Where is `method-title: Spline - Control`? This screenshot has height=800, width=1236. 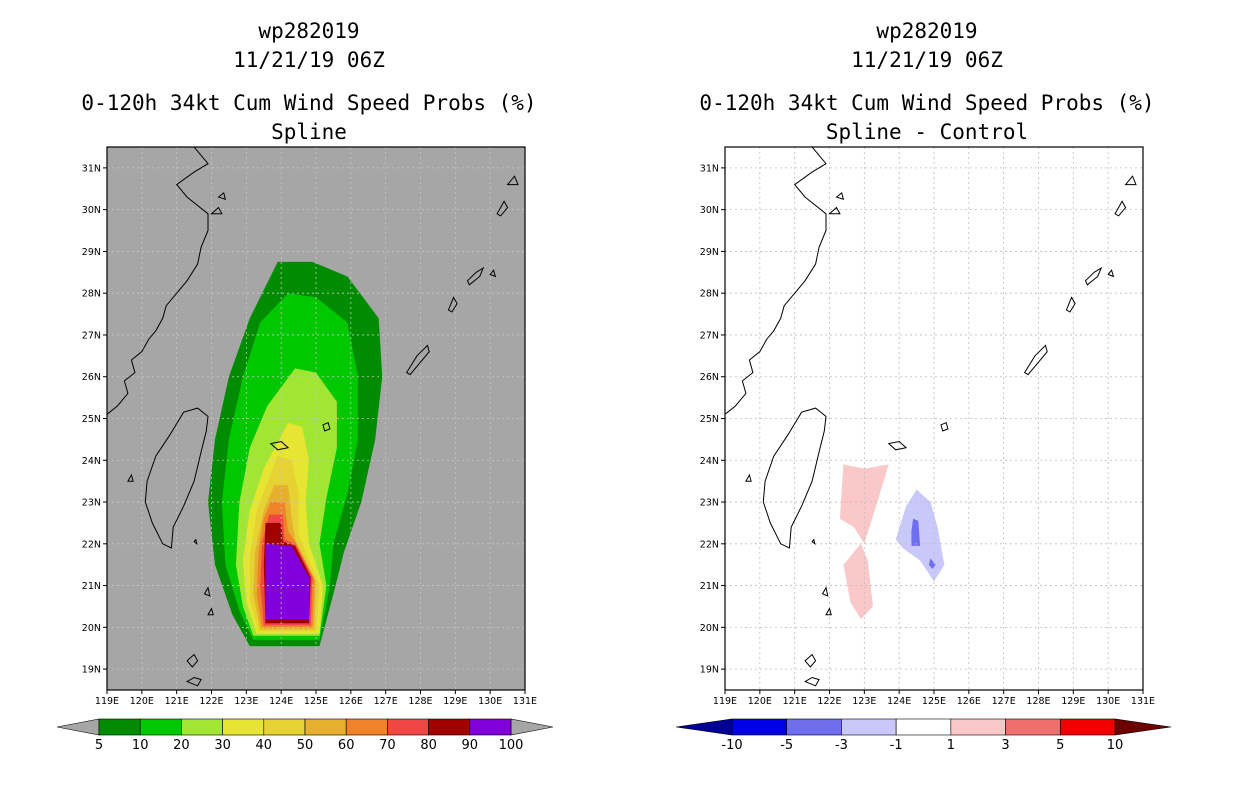 method-title: Spline - Control is located at coordinates (927, 132).